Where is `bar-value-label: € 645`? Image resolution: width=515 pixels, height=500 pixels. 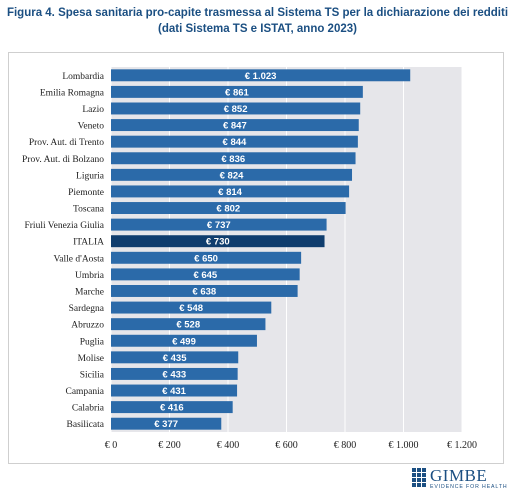 bar-value-label: € 645 is located at coordinates (205, 275).